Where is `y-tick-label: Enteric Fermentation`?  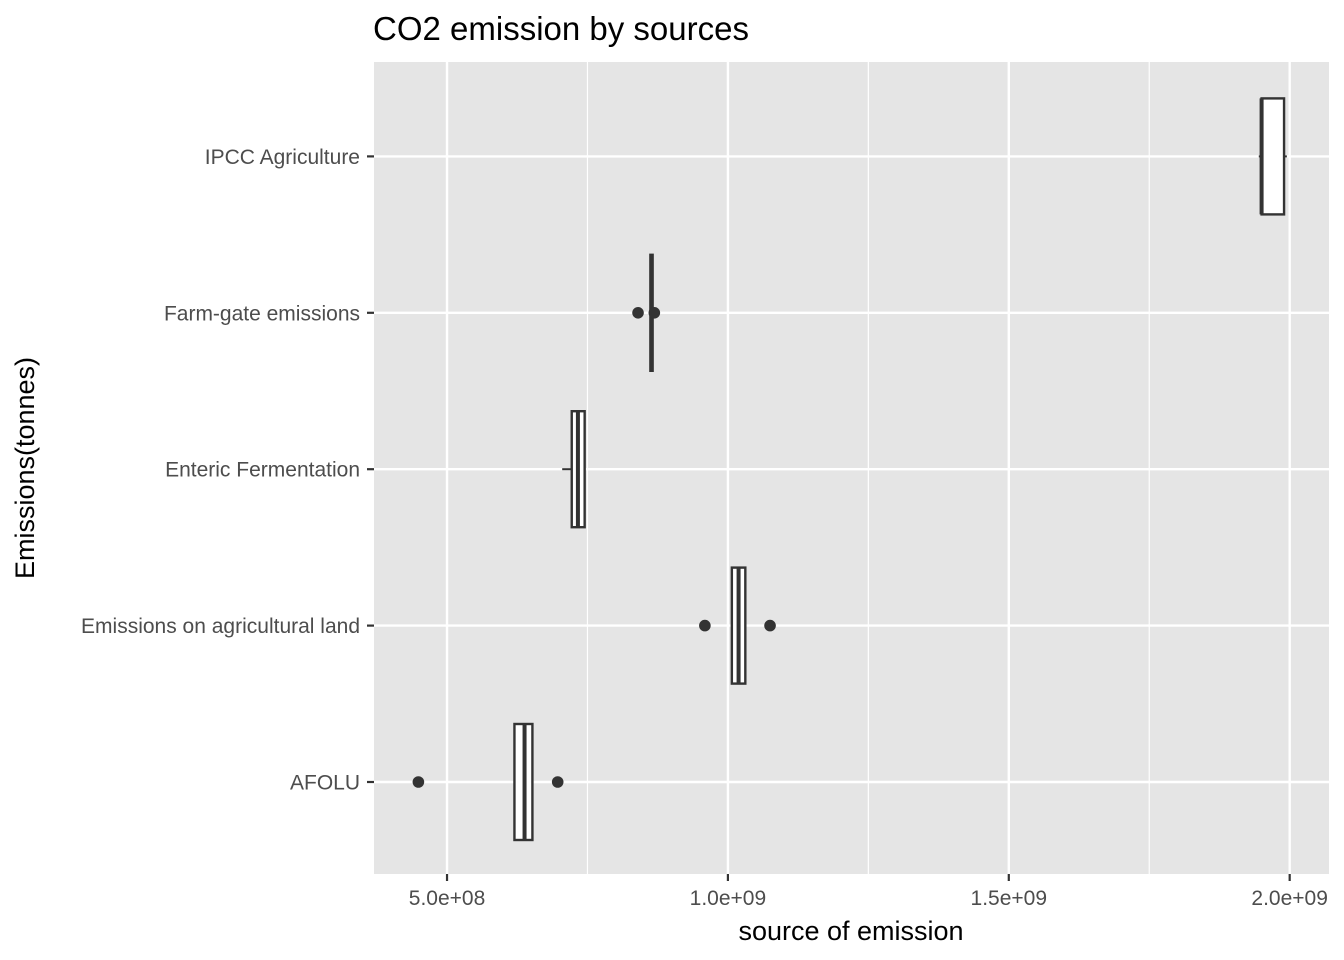 y-tick-label: Enteric Fermentation is located at coordinates (262, 470).